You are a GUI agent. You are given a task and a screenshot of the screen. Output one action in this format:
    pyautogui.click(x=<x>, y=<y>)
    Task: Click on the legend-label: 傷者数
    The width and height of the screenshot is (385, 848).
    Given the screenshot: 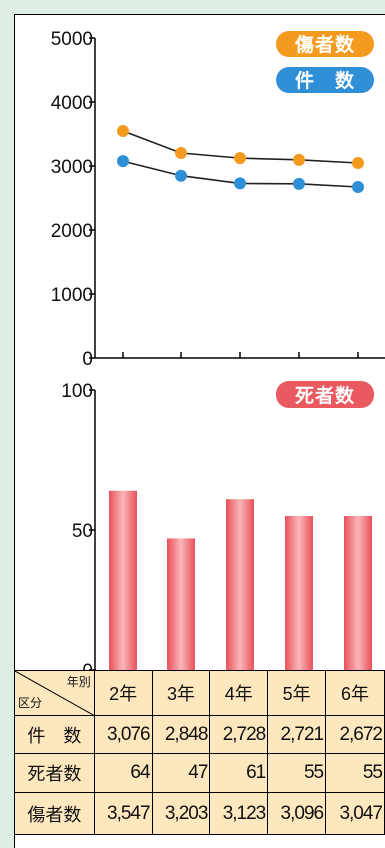 What is the action you would take?
    pyautogui.click(x=324, y=44)
    